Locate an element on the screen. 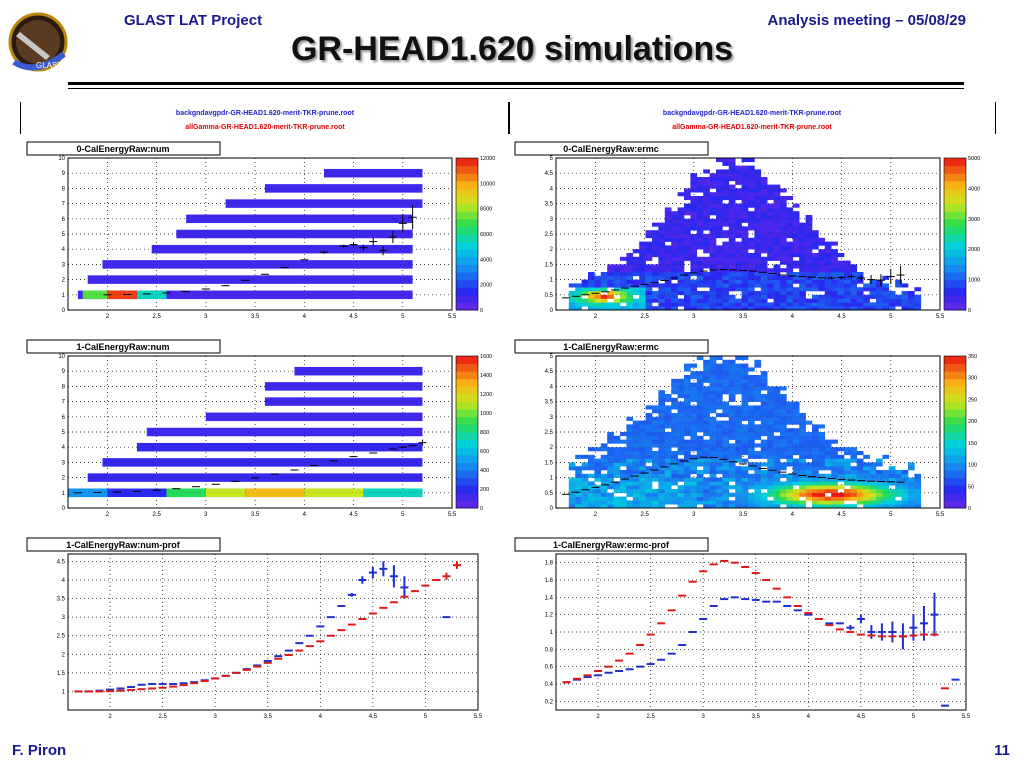  y-tick-label: 2 is located at coordinates (64, 655).